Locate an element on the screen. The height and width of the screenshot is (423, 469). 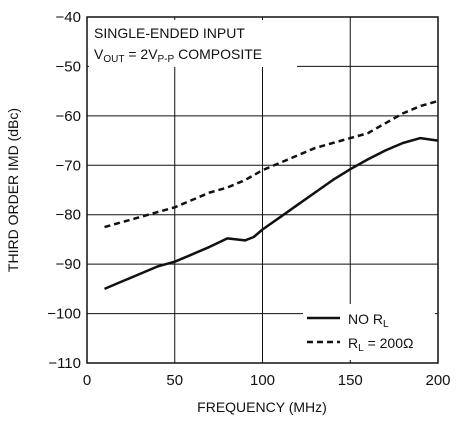
y-tick-label: −80 is located at coordinates (68, 215).